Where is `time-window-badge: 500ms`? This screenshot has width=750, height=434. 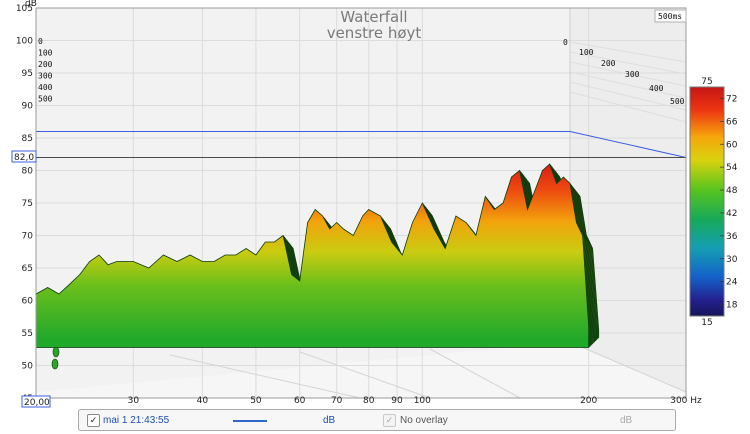 time-window-badge: 500ms is located at coordinates (670, 16).